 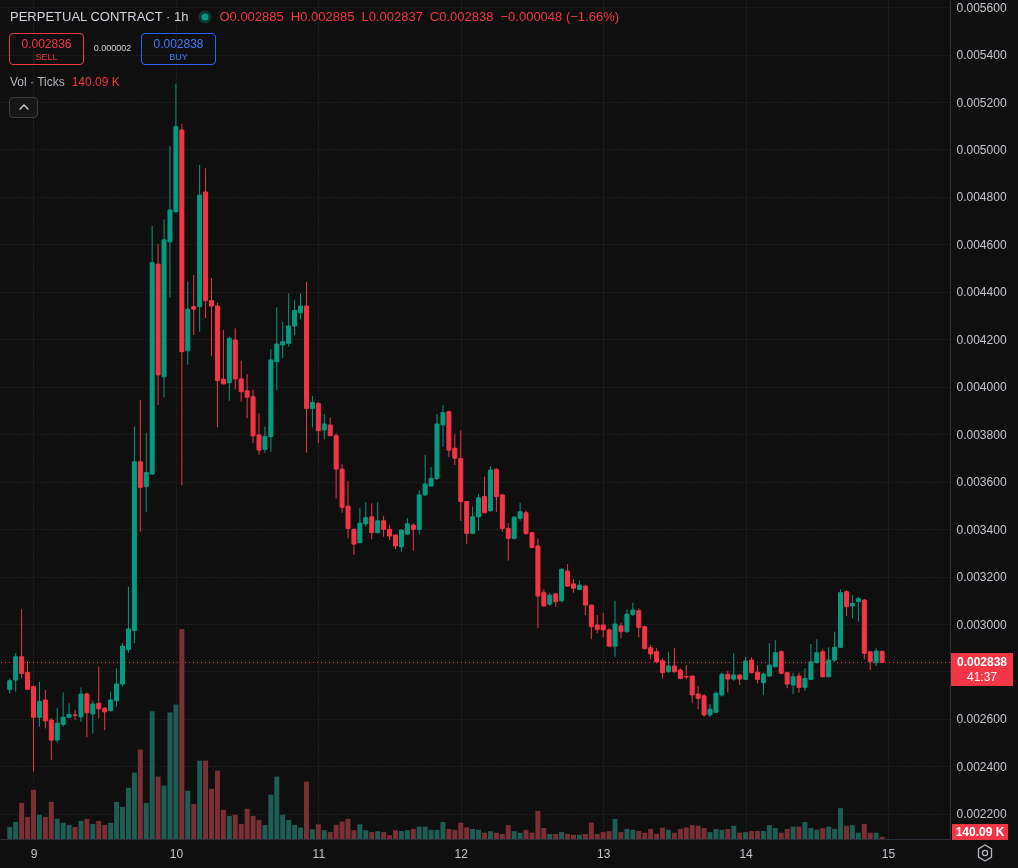 What do you see at coordinates (981, 482) in the screenshot?
I see `y-tick-label: 0.003600` at bounding box center [981, 482].